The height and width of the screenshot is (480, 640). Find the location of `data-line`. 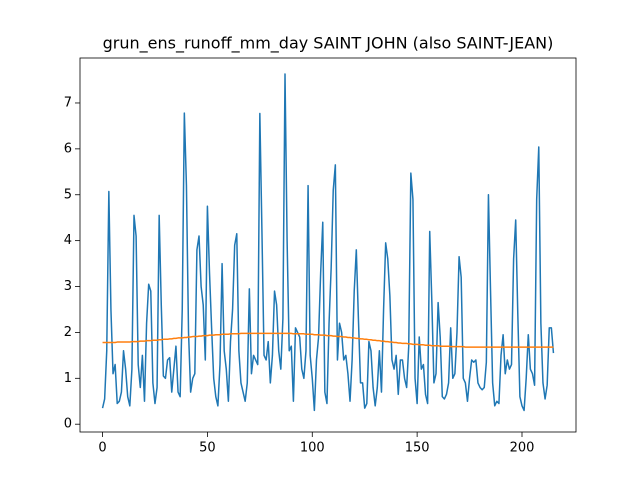

data-line is located at coordinates (328, 340).